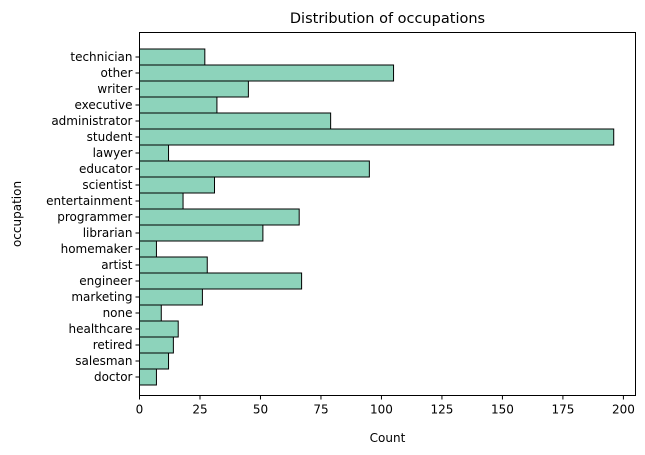  What do you see at coordinates (320, 410) in the screenshot?
I see `x-tick-label-75: 75` at bounding box center [320, 410].